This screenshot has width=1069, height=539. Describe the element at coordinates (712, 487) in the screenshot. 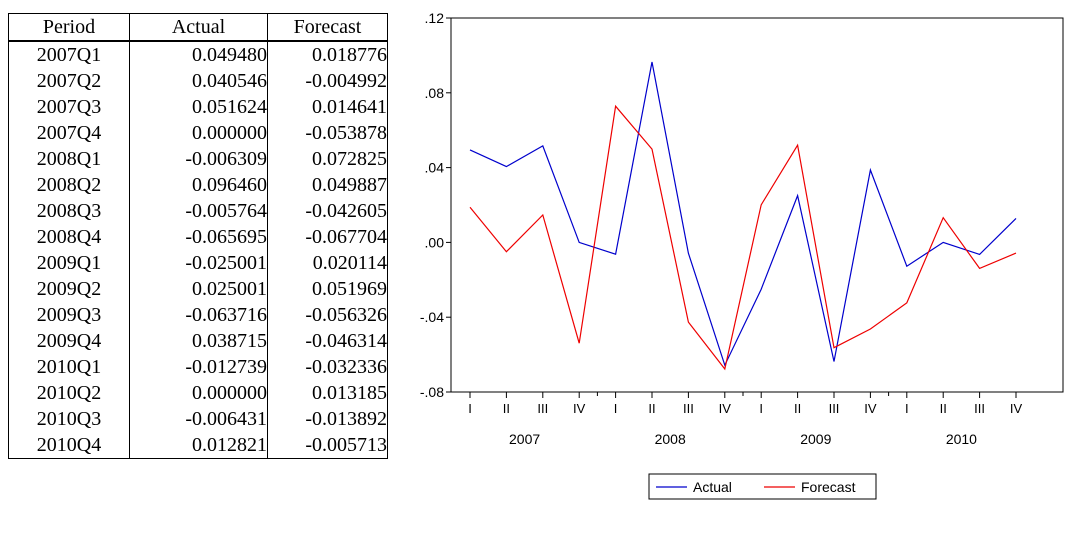

I see `legend-label-actual: Actual` at that location.